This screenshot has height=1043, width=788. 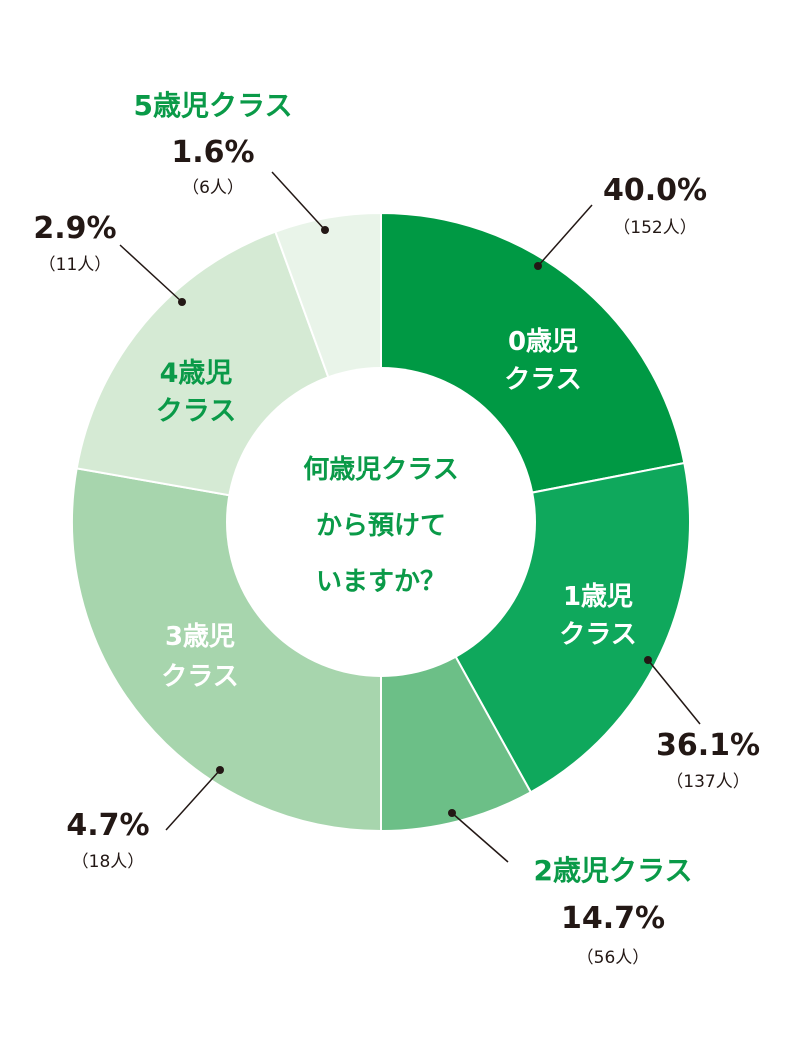 What do you see at coordinates (597, 635) in the screenshot?
I see `slice-label-1-line-2: クラス` at bounding box center [597, 635].